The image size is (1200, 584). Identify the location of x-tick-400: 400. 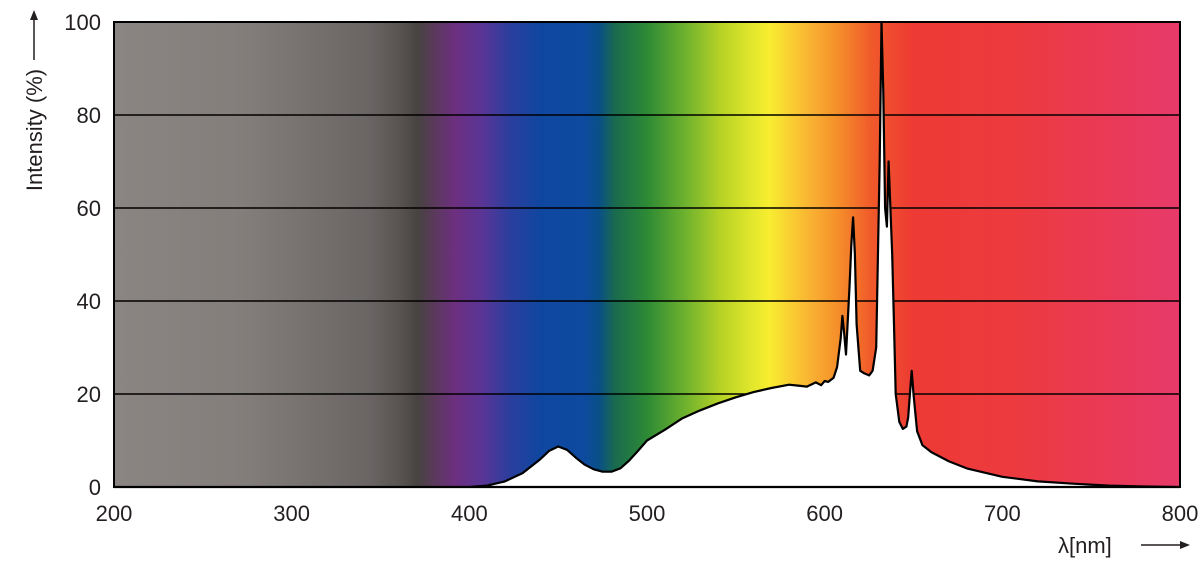
(469, 513).